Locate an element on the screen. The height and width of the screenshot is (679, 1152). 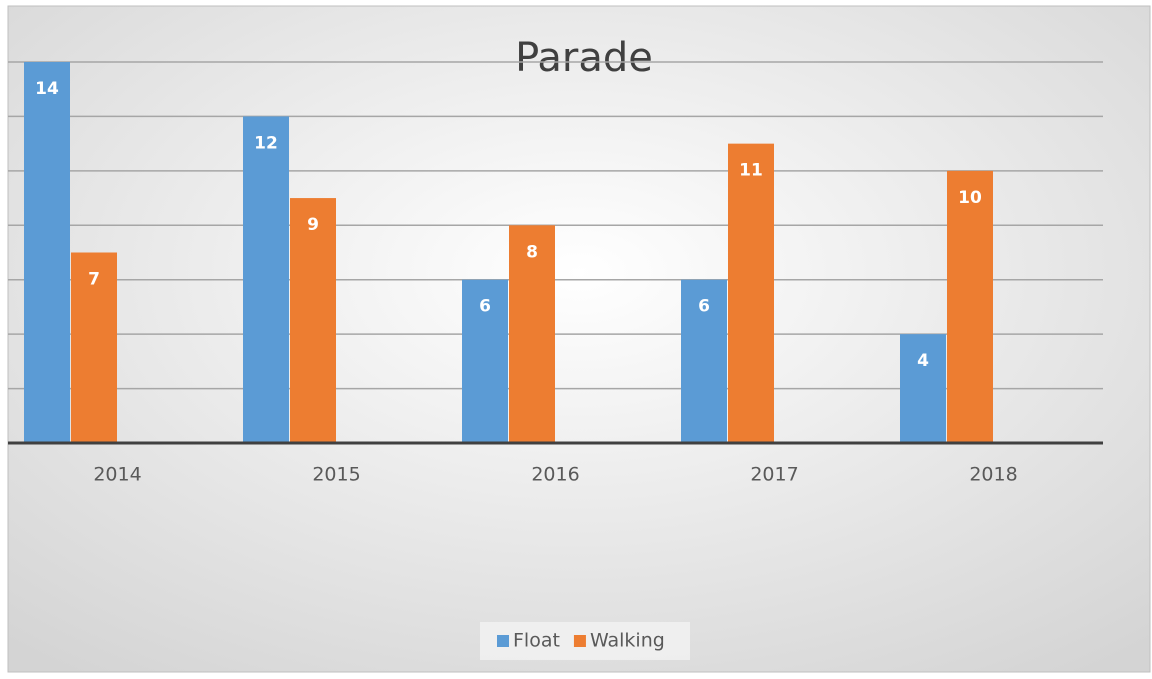
data-label: 14 is located at coordinates (47, 89).